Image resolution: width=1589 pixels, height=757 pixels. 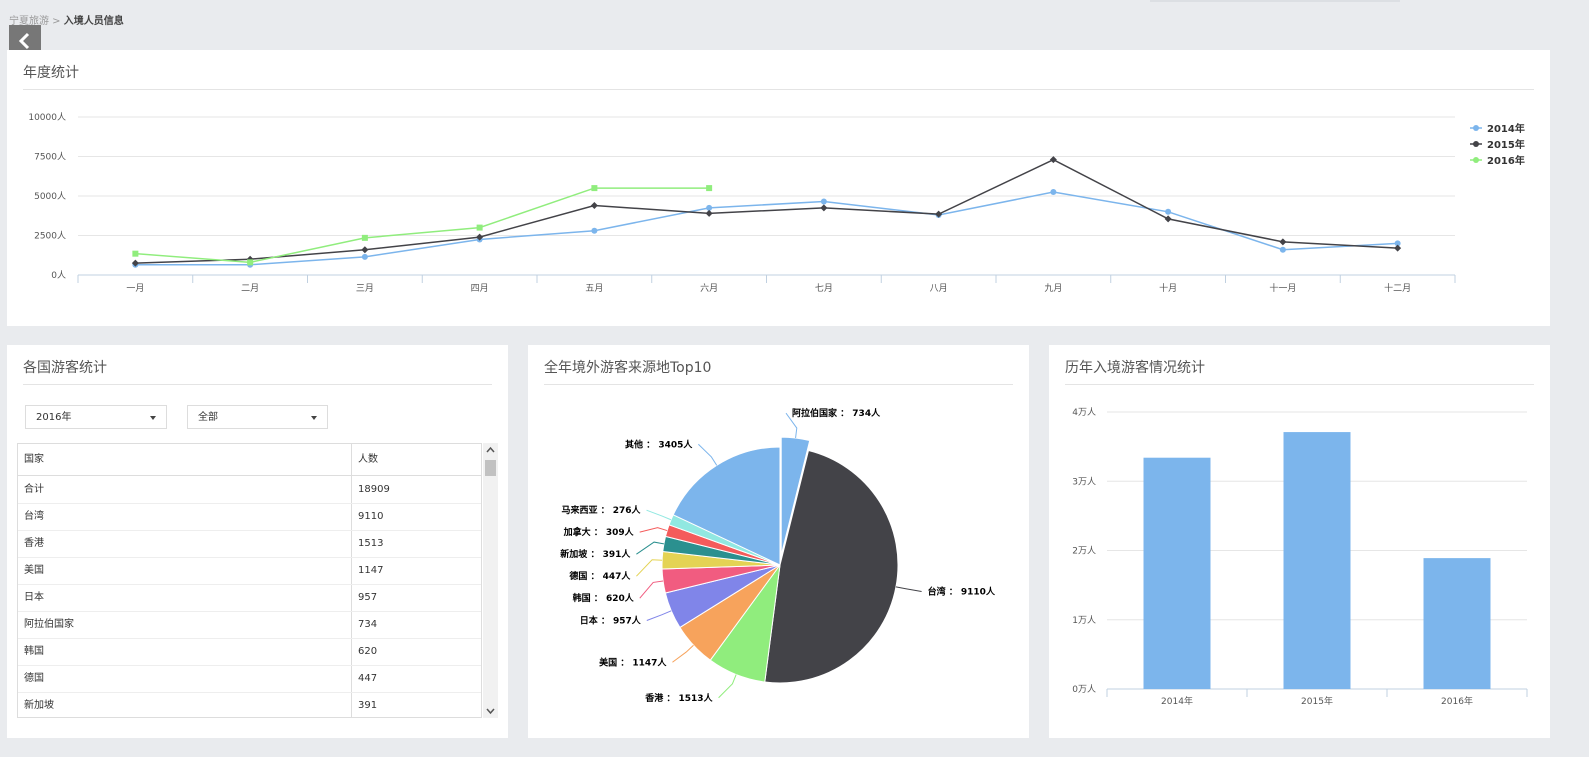 I want to click on panel-title: 各国游客统计, so click(x=65, y=368).